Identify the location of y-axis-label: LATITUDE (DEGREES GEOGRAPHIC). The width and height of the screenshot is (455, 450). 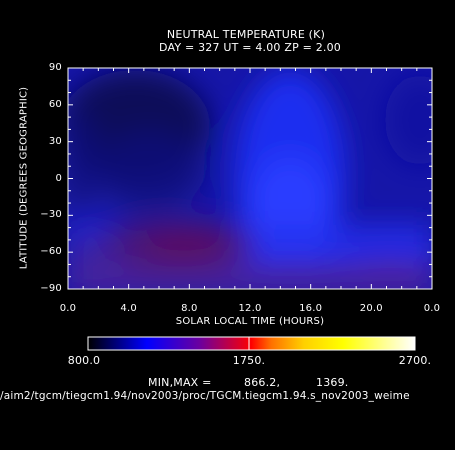
(24, 178).